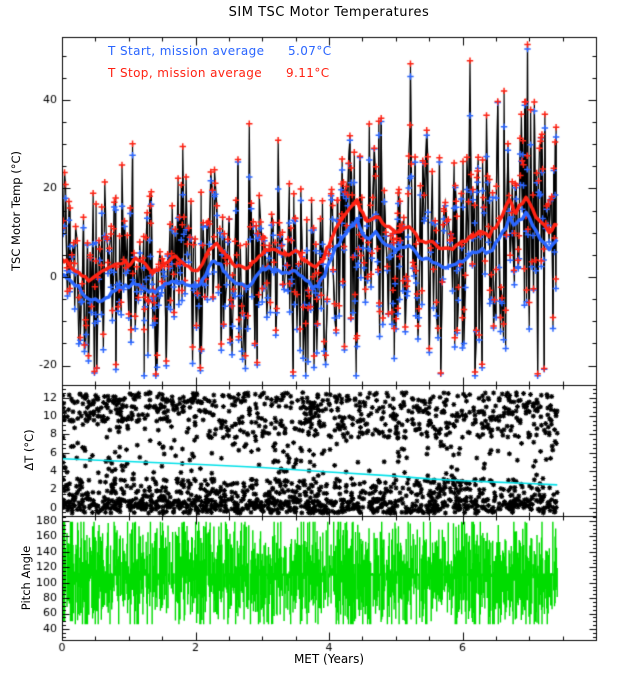 Image resolution: width=620 pixels, height=680 pixels. I want to click on legend-t-stop-label: T Stop, mission average, so click(185, 73).